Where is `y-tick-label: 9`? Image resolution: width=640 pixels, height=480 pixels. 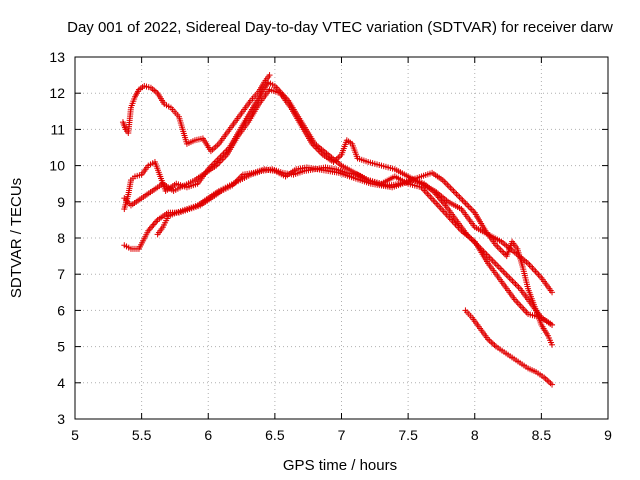
y-tick-label: 9 is located at coordinates (61, 202).